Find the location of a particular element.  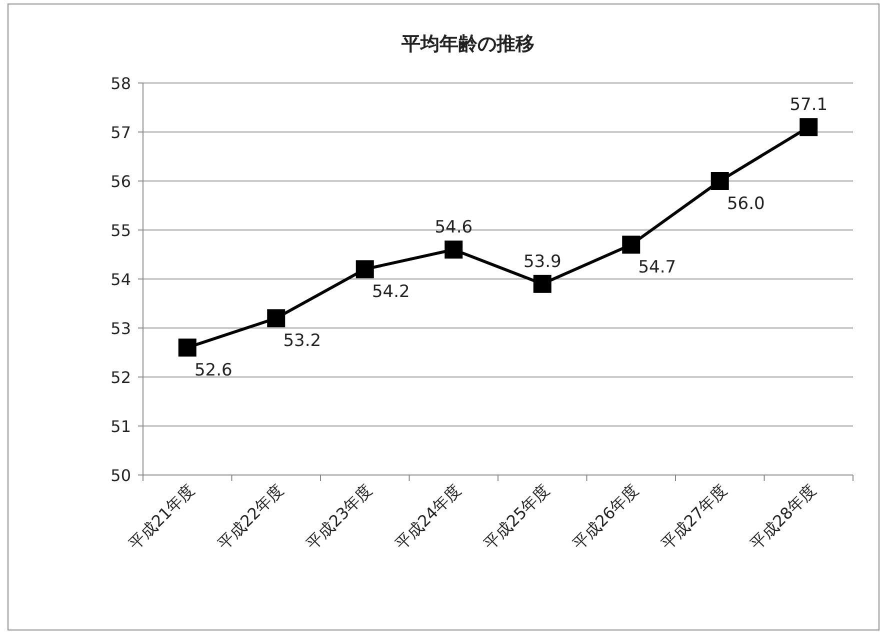

y-tick-label: 57 is located at coordinates (120, 132).